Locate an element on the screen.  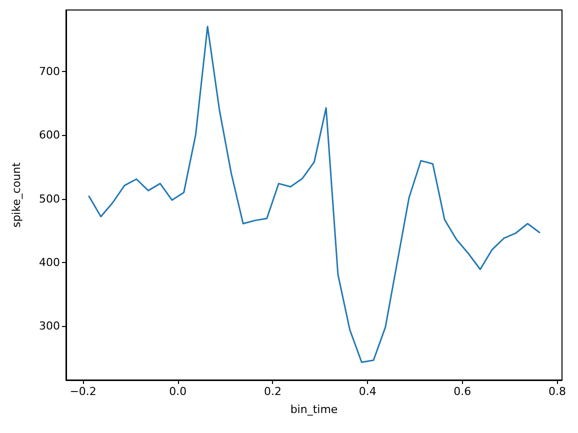
x-tick-label: 0.2 is located at coordinates (273, 391).